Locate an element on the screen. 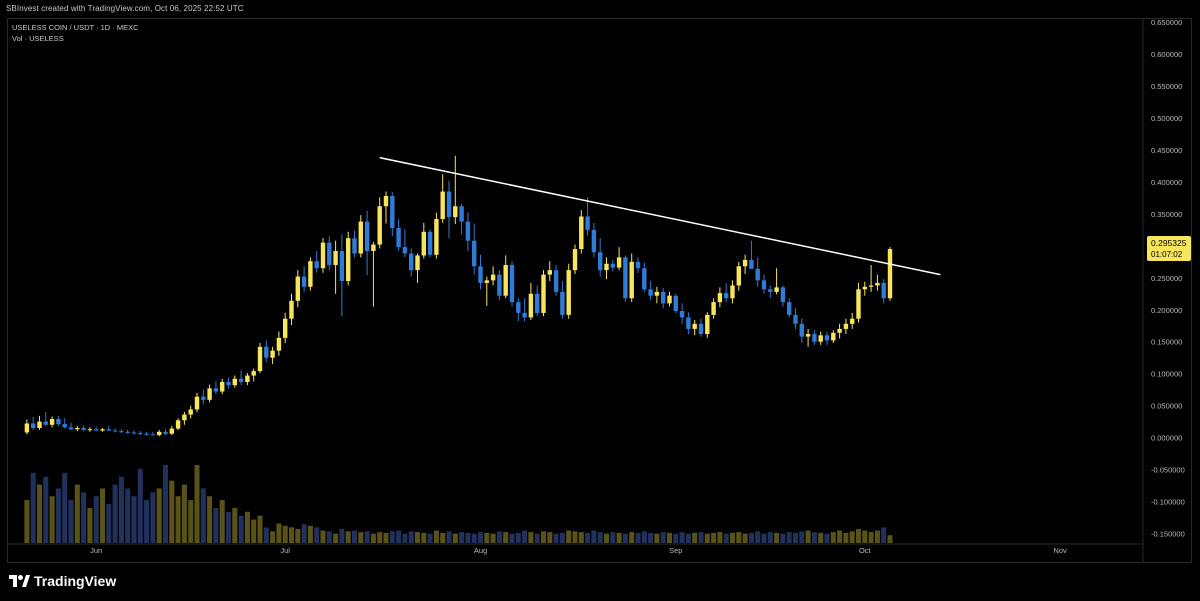 The width and height of the screenshot is (1200, 601). trendline is located at coordinates (660, 216).